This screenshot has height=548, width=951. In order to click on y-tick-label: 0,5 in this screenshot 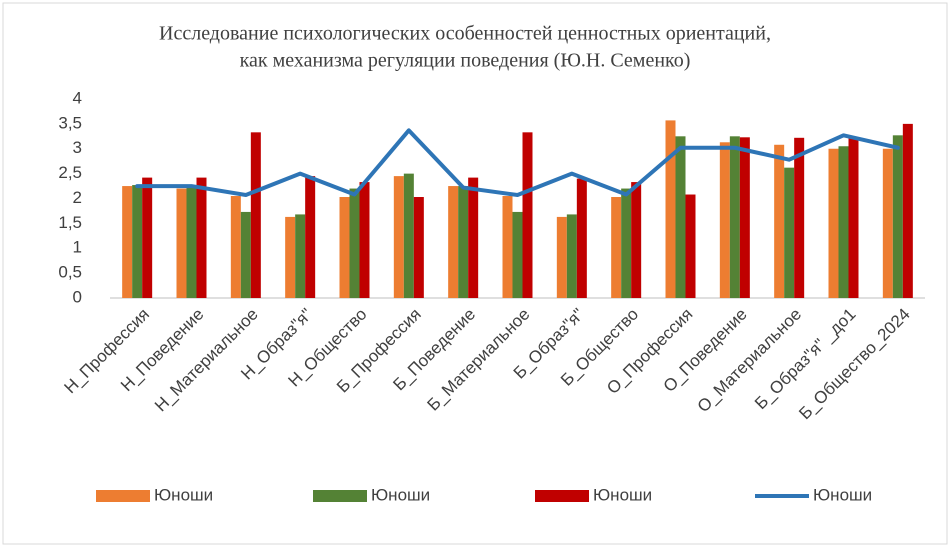, I will do `click(70, 272)`.